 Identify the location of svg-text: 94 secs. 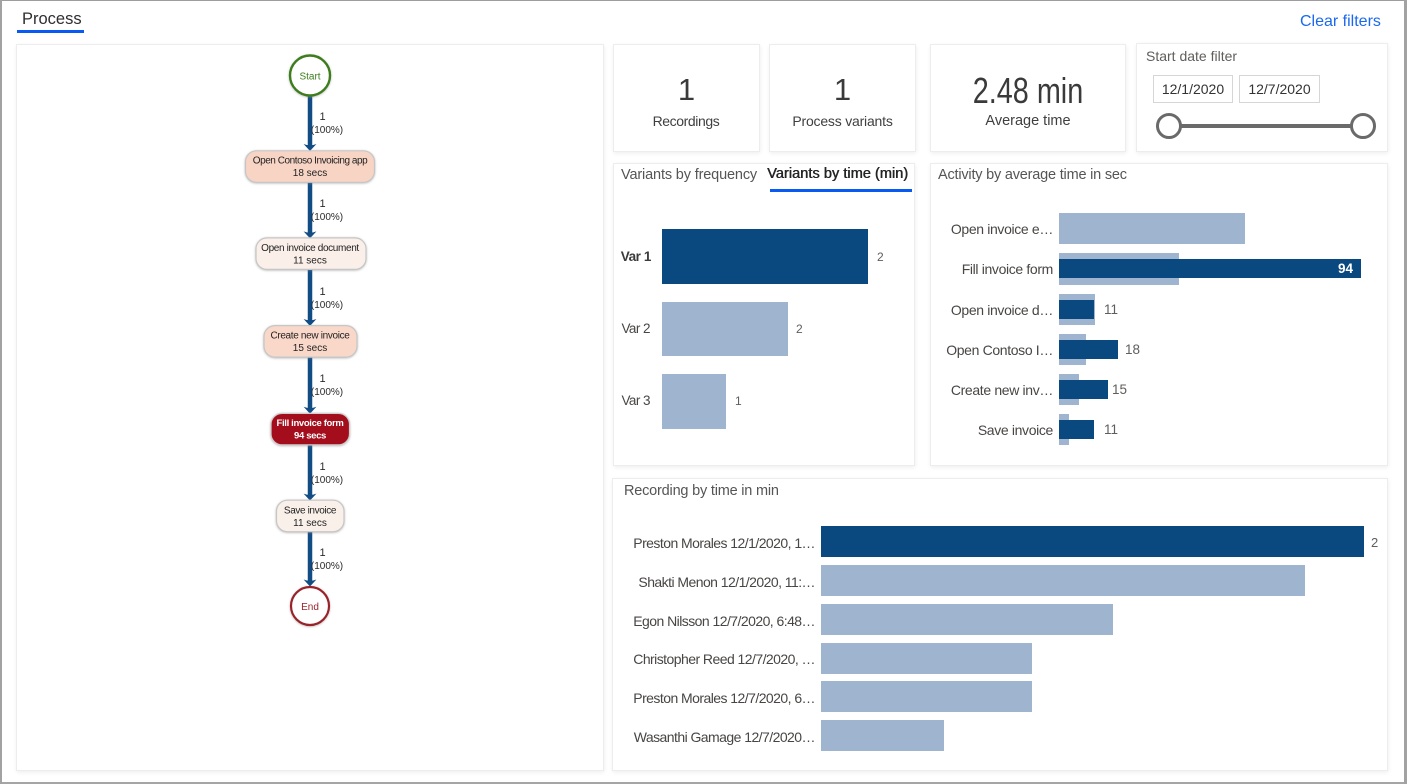
(310, 436).